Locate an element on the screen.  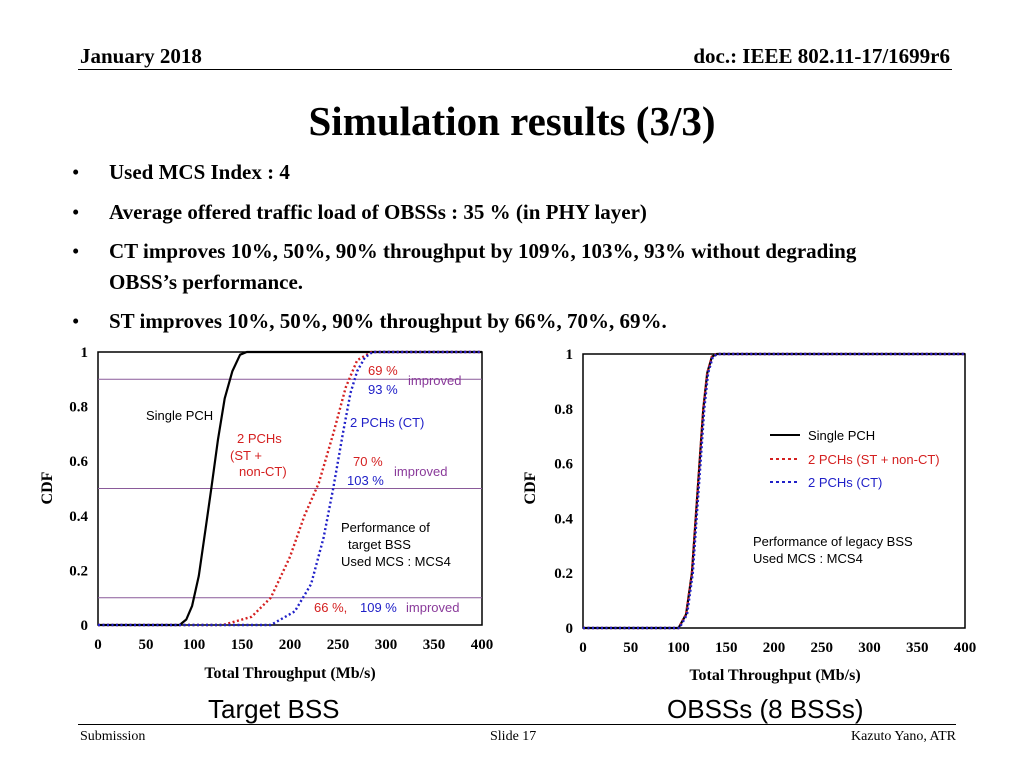
label-st-3: non-CT) is located at coordinates (263, 471).